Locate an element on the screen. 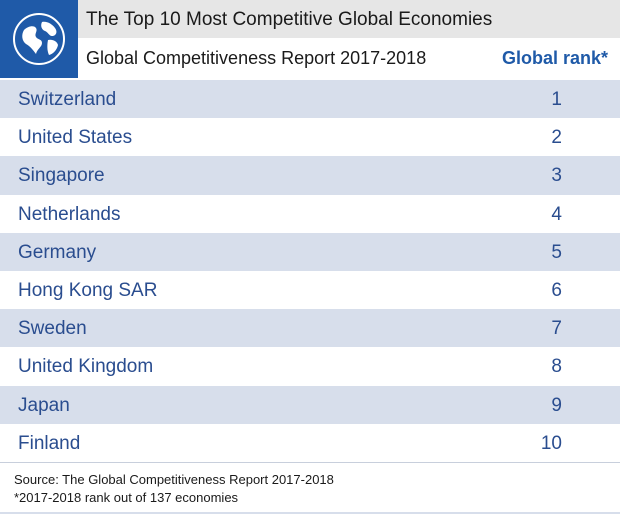 Image resolution: width=620 pixels, height=516 pixels. globe-icon is located at coordinates (39, 39).